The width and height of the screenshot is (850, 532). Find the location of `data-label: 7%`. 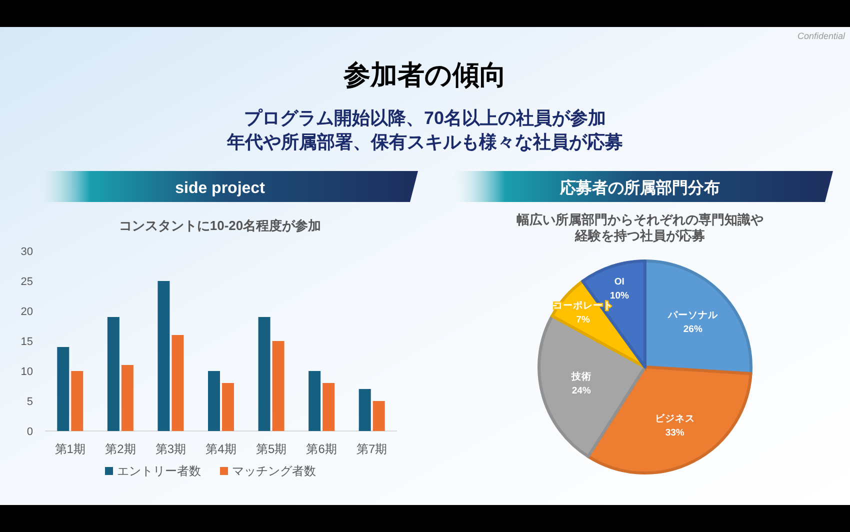

data-label: 7% is located at coordinates (583, 320).